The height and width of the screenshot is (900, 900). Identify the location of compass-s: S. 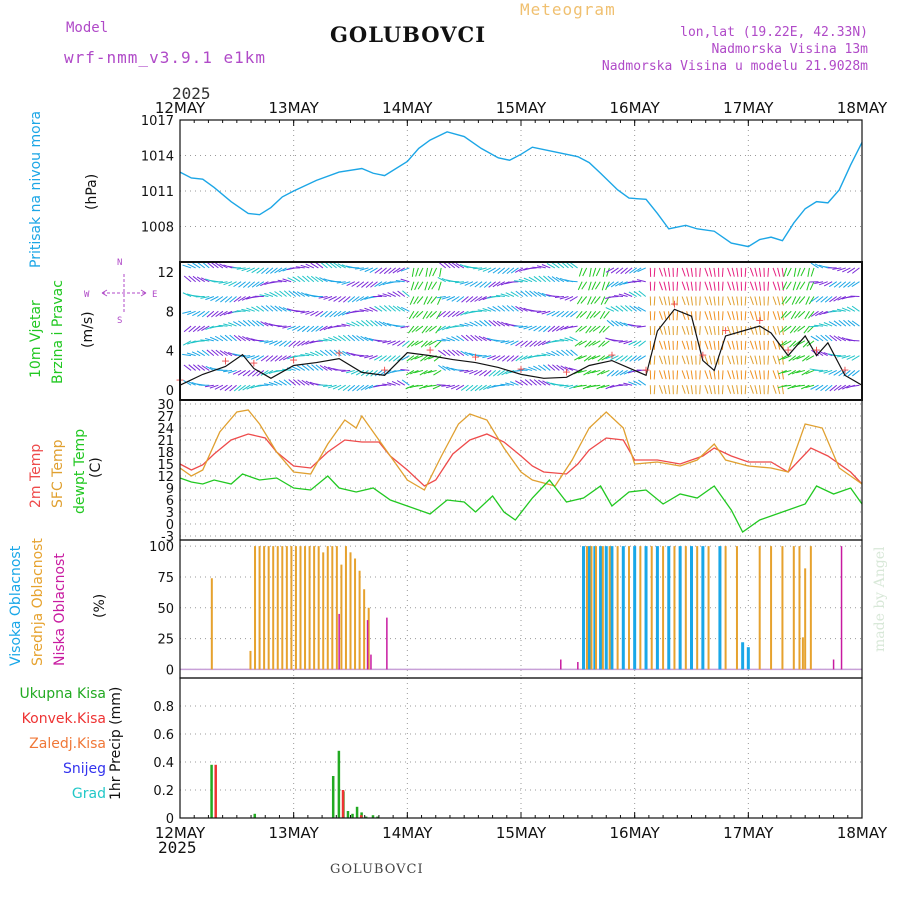
(120, 321).